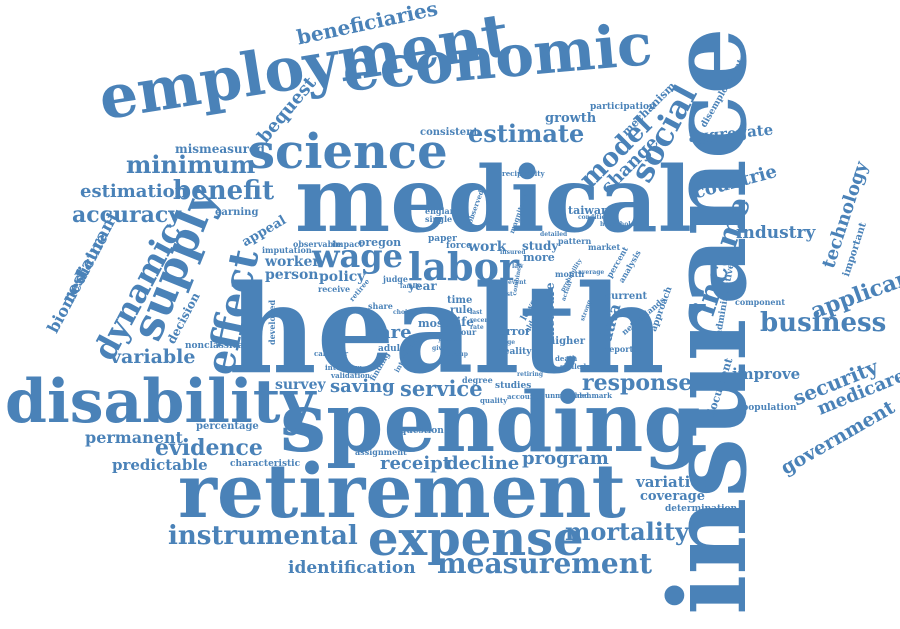 Image resolution: width=900 pixels, height=629 pixels. What do you see at coordinates (574, 241) in the screenshot?
I see `word-pattern: pattern` at bounding box center [574, 241].